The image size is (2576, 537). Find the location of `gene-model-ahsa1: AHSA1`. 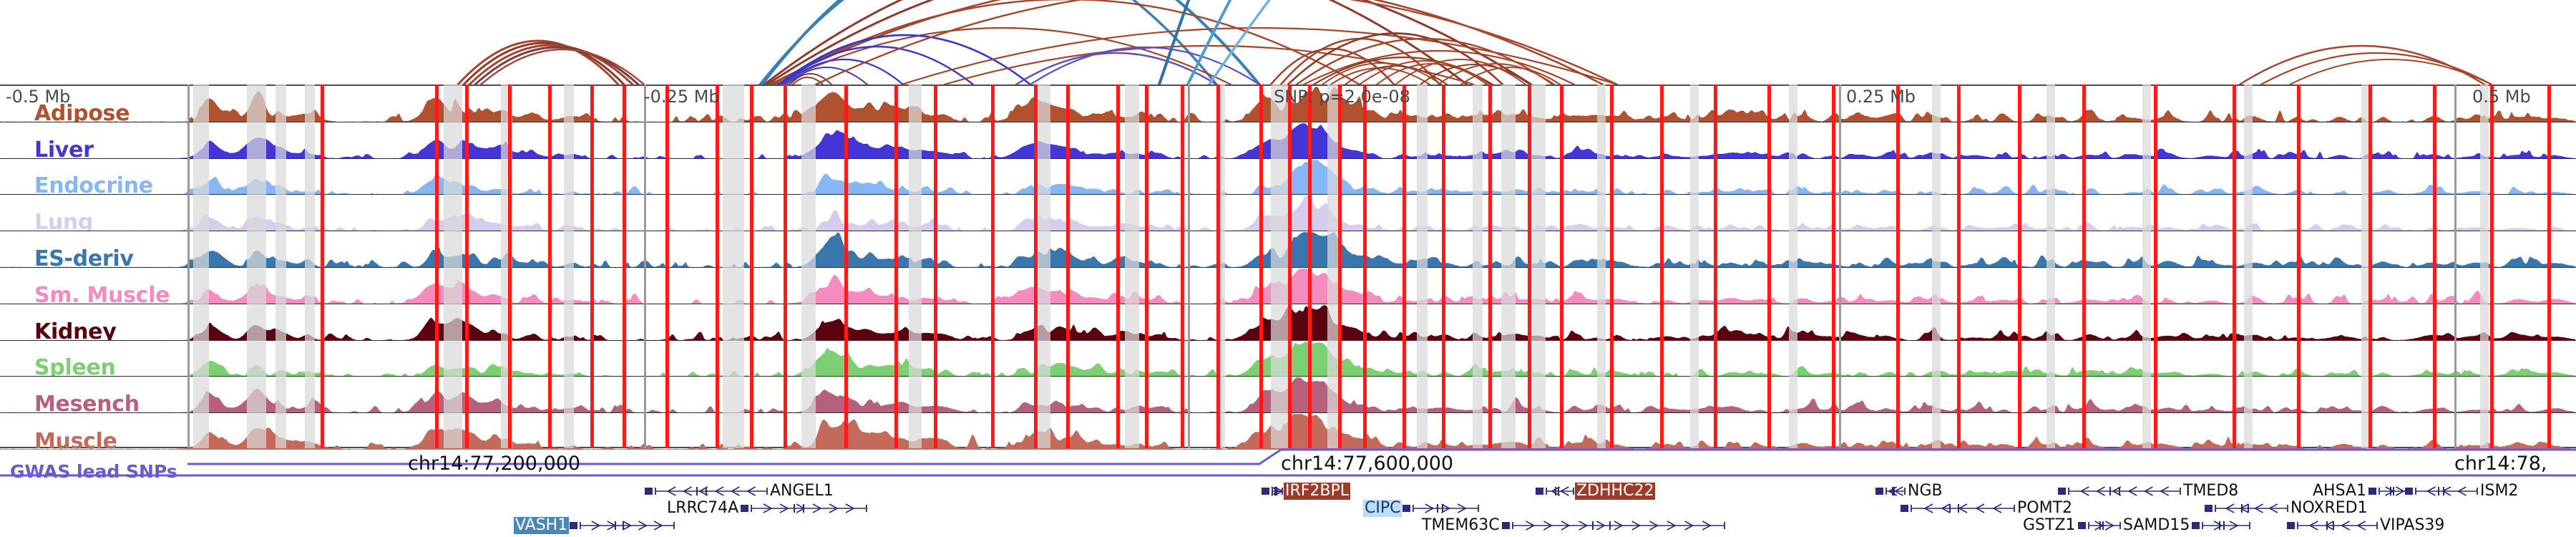

gene-model-ahsa1: AHSA1 is located at coordinates (2361, 491).